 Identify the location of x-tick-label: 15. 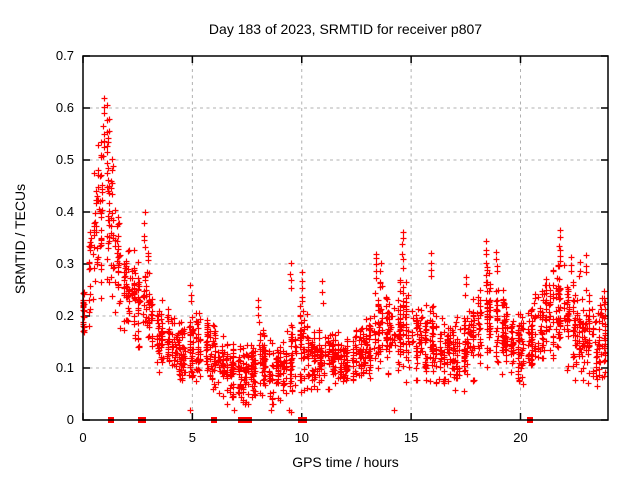
(411, 437).